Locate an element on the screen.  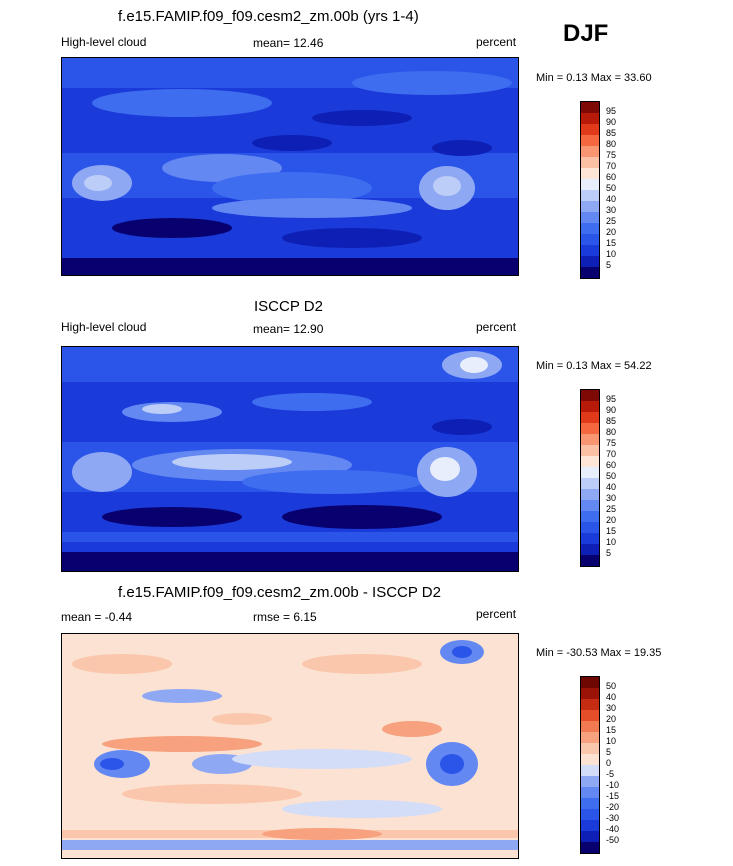
panel3-minmax: Min = -30.53 Max = 19.35 is located at coordinates (599, 653).